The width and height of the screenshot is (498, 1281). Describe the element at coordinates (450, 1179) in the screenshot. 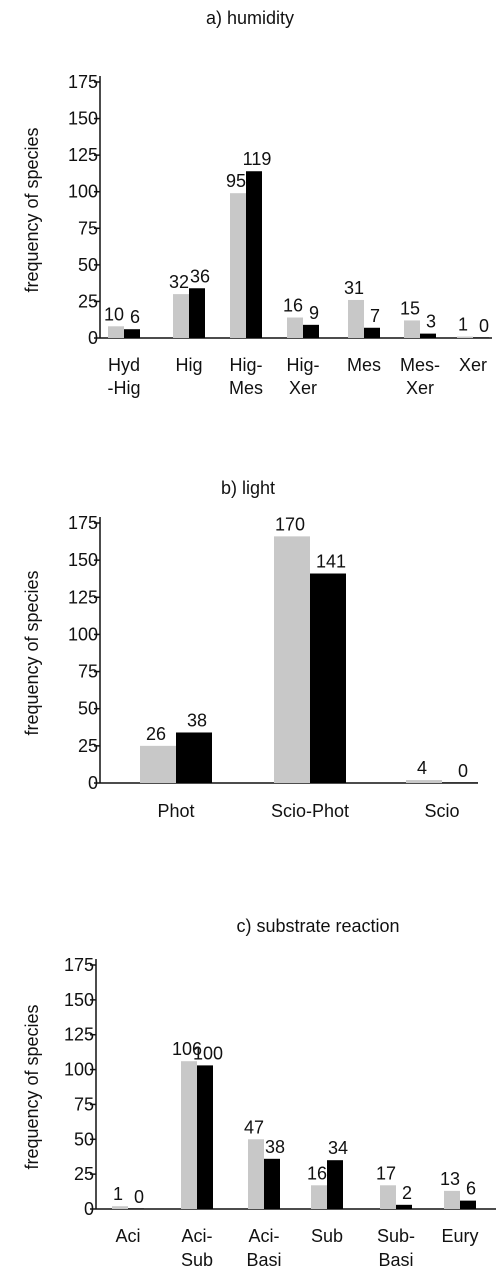

I see `data-label: 13` at that location.